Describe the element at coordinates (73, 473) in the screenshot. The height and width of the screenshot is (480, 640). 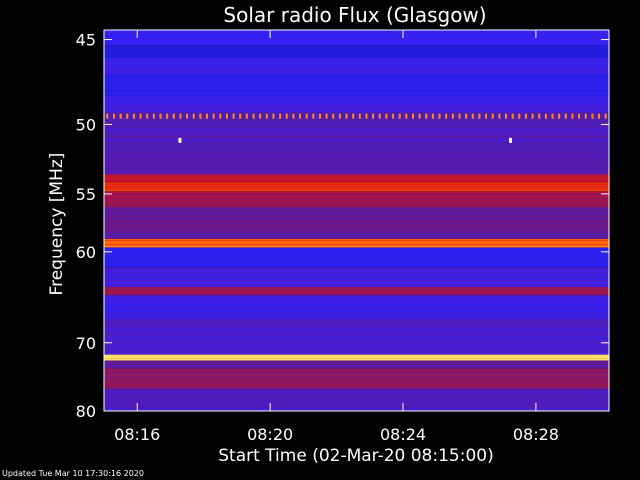
I see `updated-timestamp: Updated Tue Mar 10 17:30:16 2020` at that location.